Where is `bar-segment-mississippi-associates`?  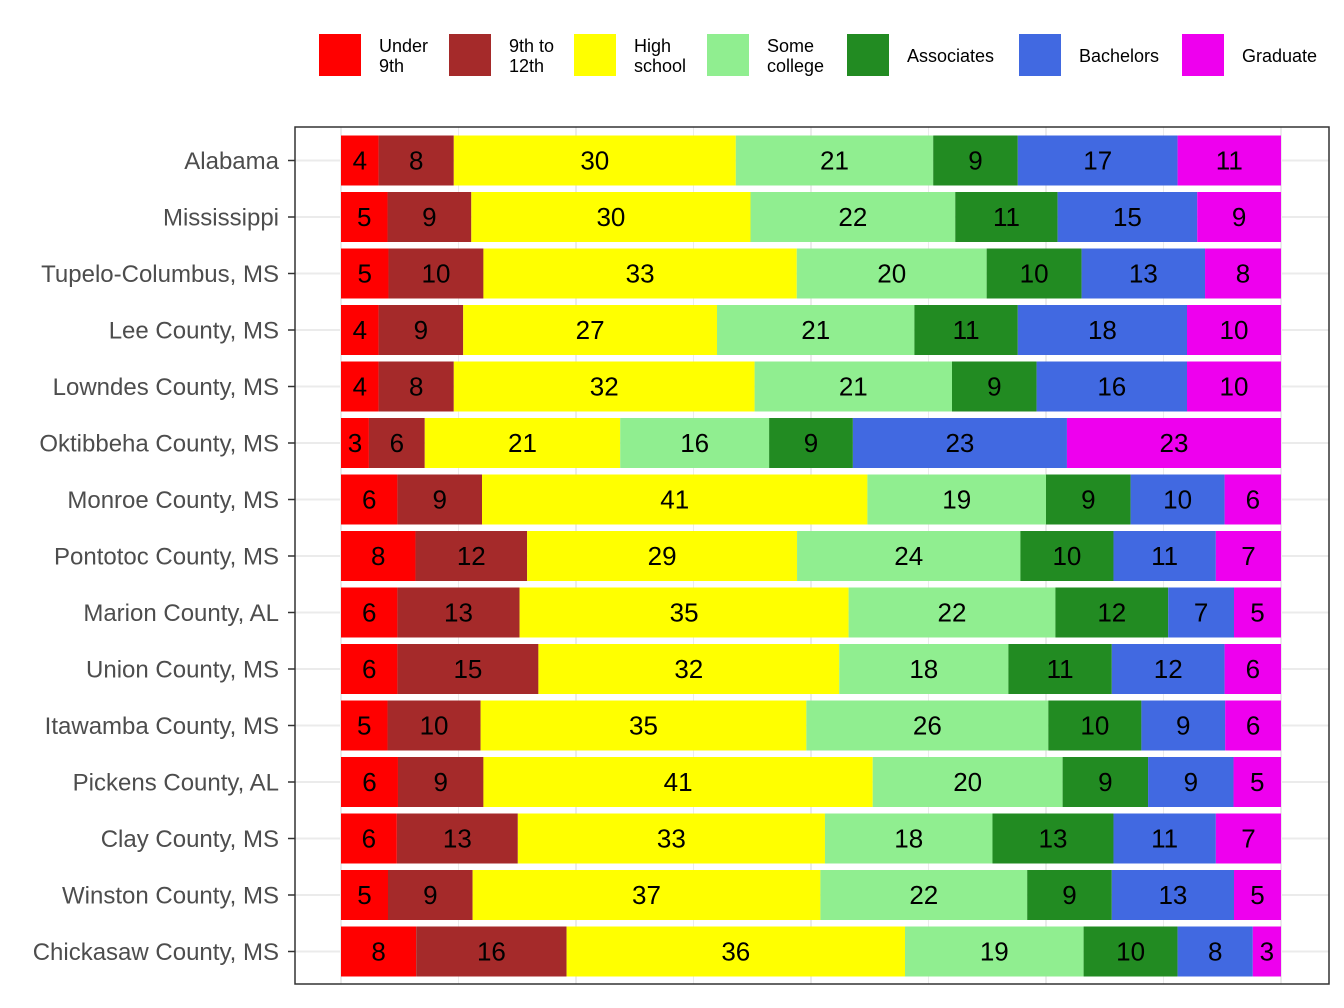 bar-segment-mississippi-associates is located at coordinates (1006, 217).